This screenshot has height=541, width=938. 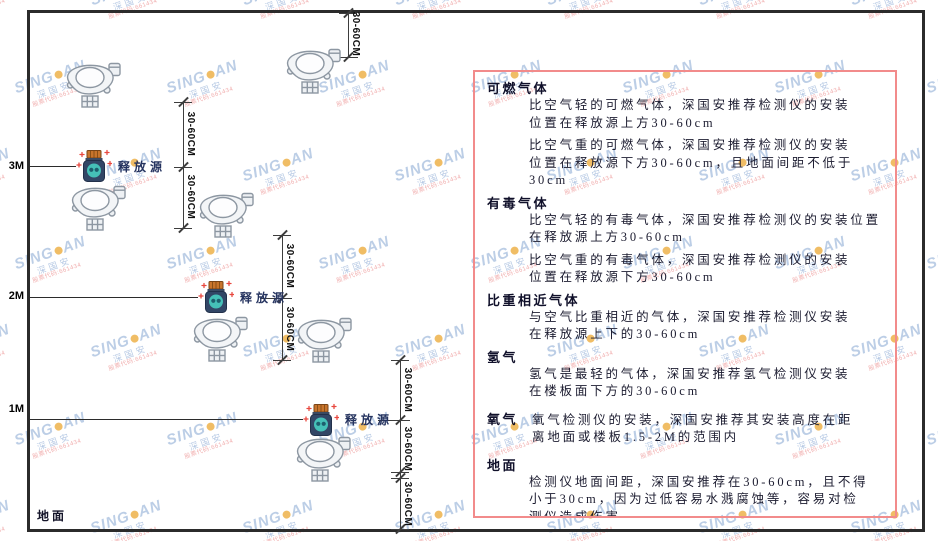 What do you see at coordinates (705, 228) in the screenshot?
I see `section-paragraph: 比空气轻的有毒气体，深国安推荐检测仪的安装位置 在释放源上方30-60cm` at bounding box center [705, 228].